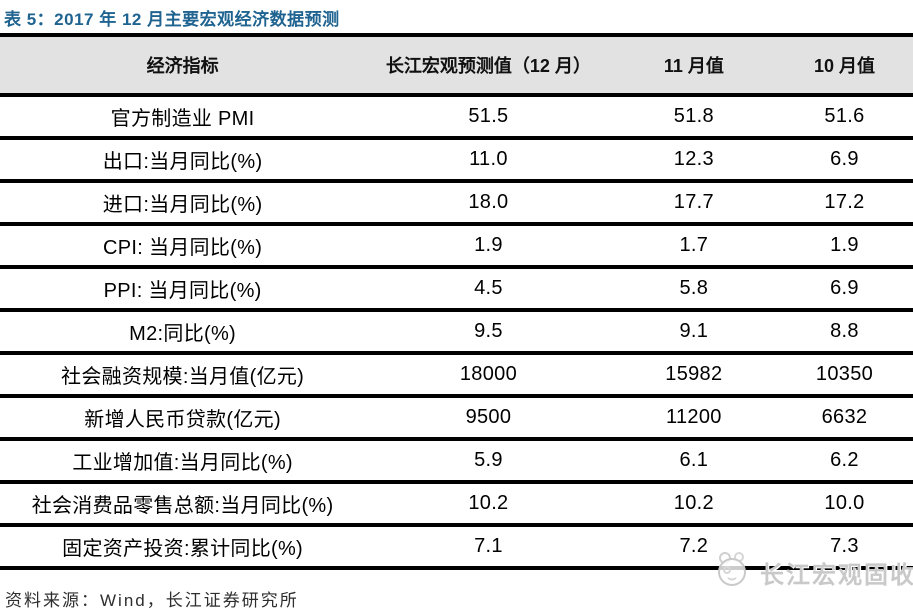 The image size is (913, 614). I want to click on nov-value-cell: 51.8, so click(693, 116).